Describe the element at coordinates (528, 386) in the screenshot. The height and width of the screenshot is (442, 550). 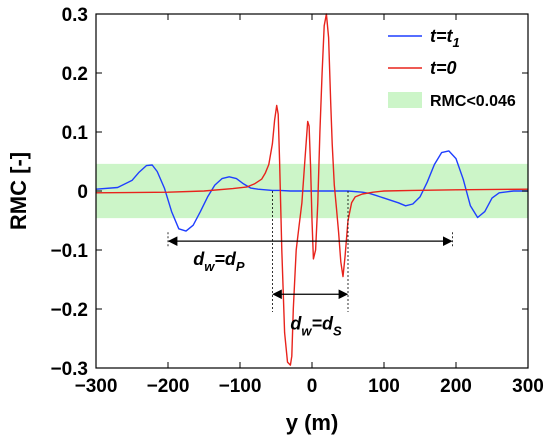
I see `x-tick-label: 300` at that location.